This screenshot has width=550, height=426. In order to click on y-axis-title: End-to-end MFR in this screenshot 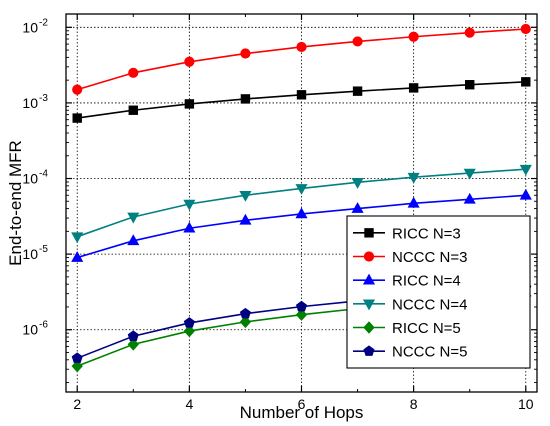, I will do `click(15, 203)`.